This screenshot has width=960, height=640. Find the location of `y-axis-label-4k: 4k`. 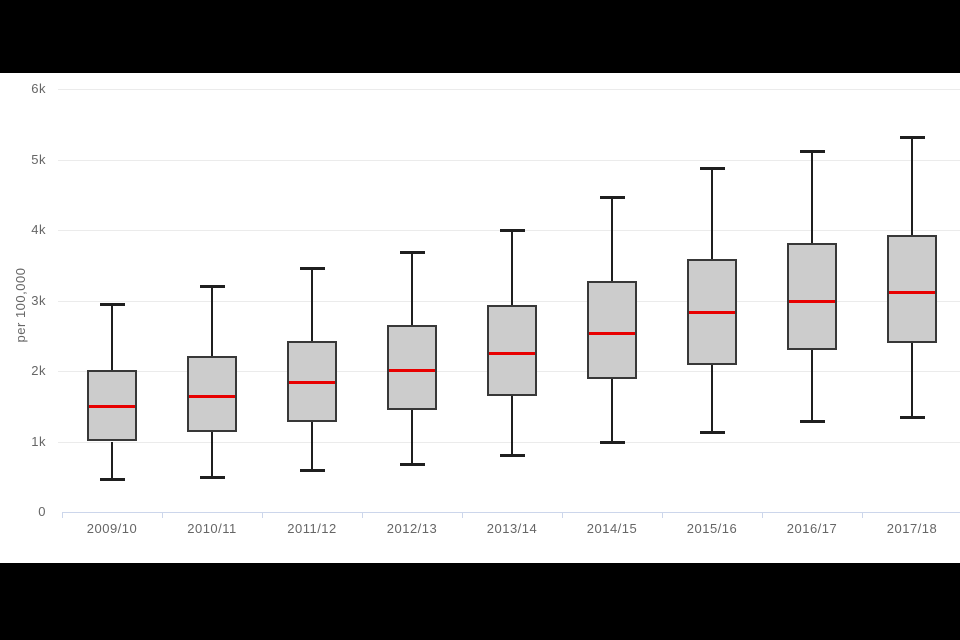

y-axis-label-4k: 4k is located at coordinates (38, 229).